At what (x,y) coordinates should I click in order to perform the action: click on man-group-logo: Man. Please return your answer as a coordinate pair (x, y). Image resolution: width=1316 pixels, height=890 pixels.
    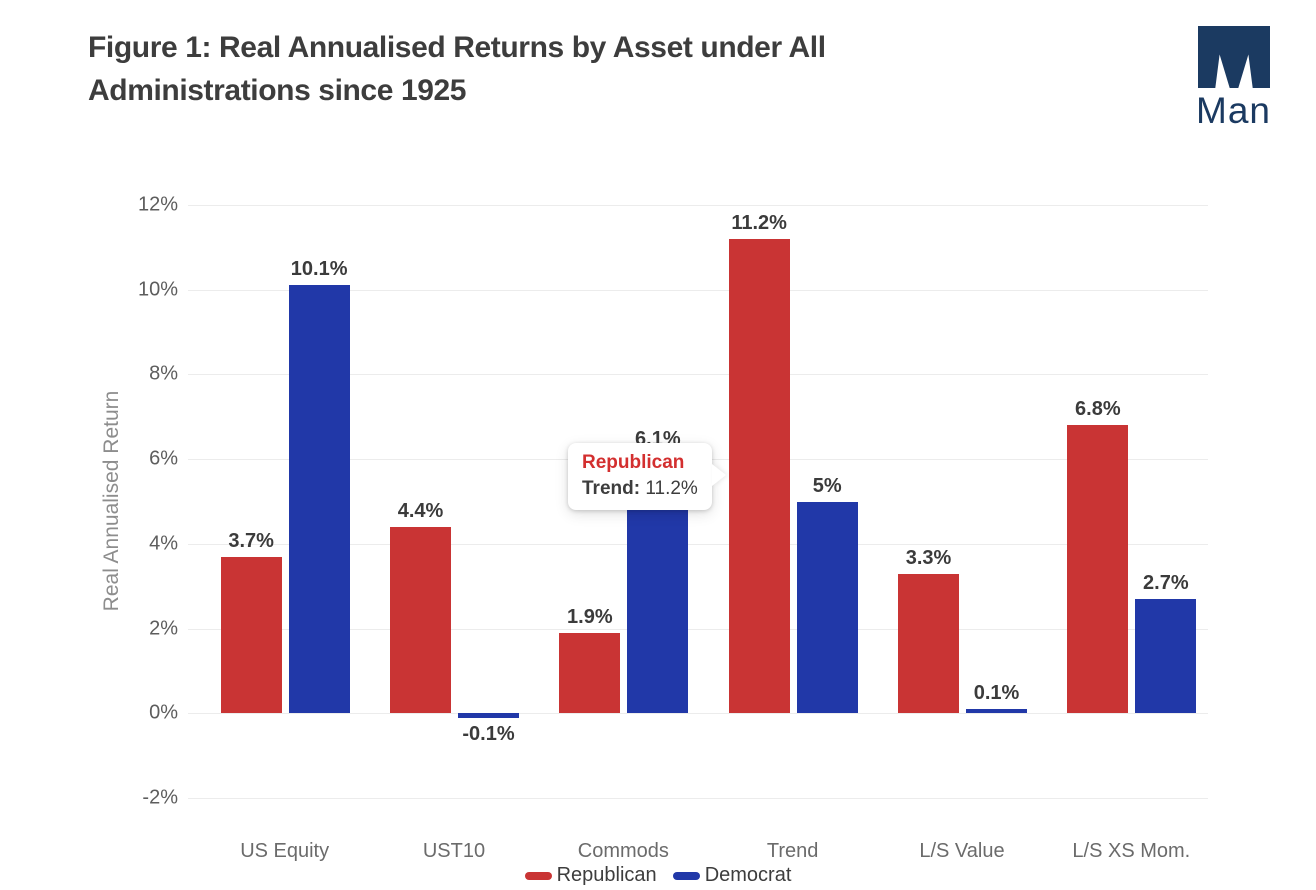
    Looking at the image, I should click on (1229, 77).